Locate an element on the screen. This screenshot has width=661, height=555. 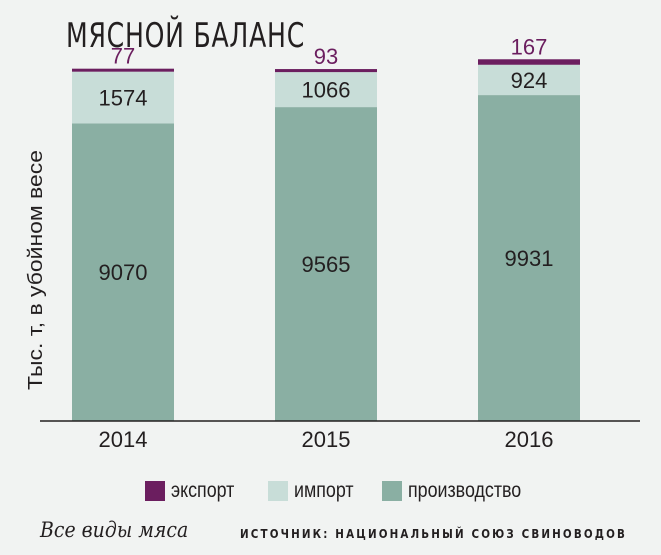
data-label-import-2014: 1574 is located at coordinates (123, 98).